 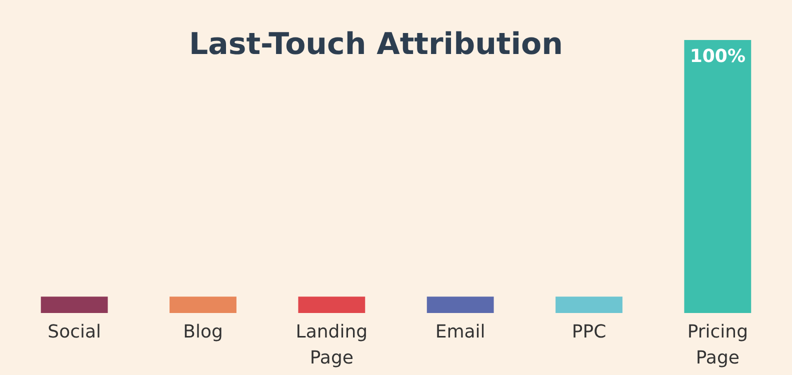 What do you see at coordinates (460, 332) in the screenshot?
I see `x-tick-label: Email` at bounding box center [460, 332].